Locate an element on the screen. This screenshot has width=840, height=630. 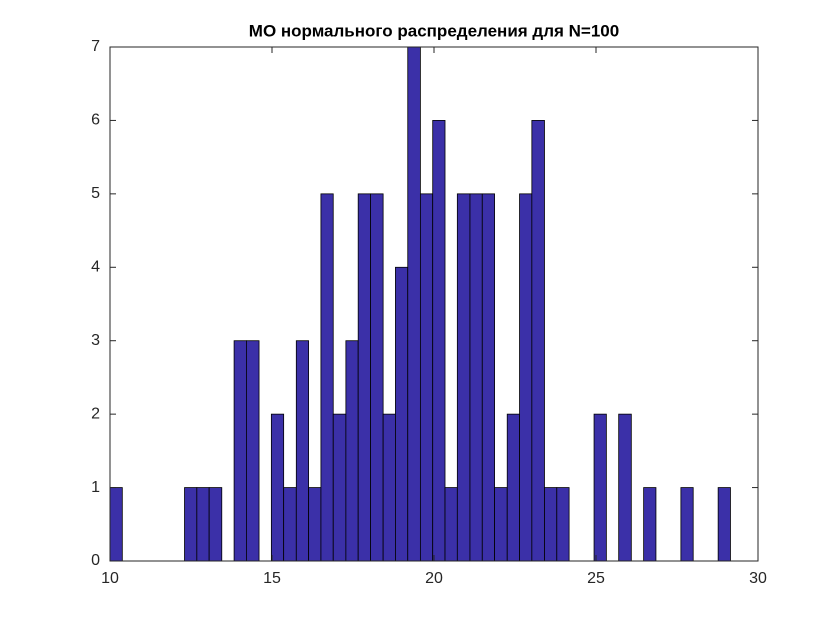
x-tick-label: 20 is located at coordinates (434, 578).